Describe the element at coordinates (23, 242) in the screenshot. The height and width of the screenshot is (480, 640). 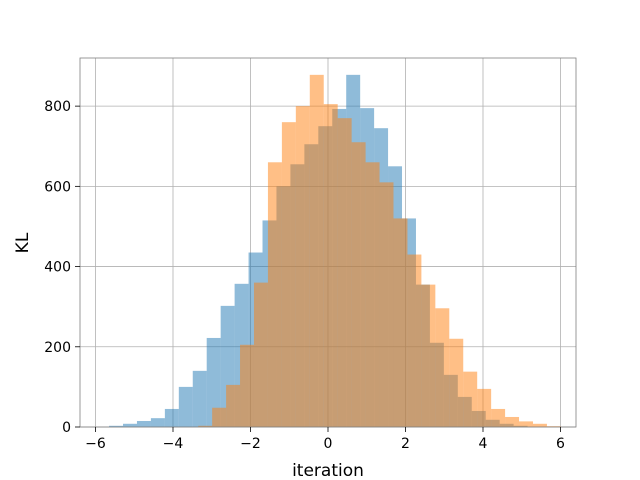
I see `y-axis-label: KL` at that location.